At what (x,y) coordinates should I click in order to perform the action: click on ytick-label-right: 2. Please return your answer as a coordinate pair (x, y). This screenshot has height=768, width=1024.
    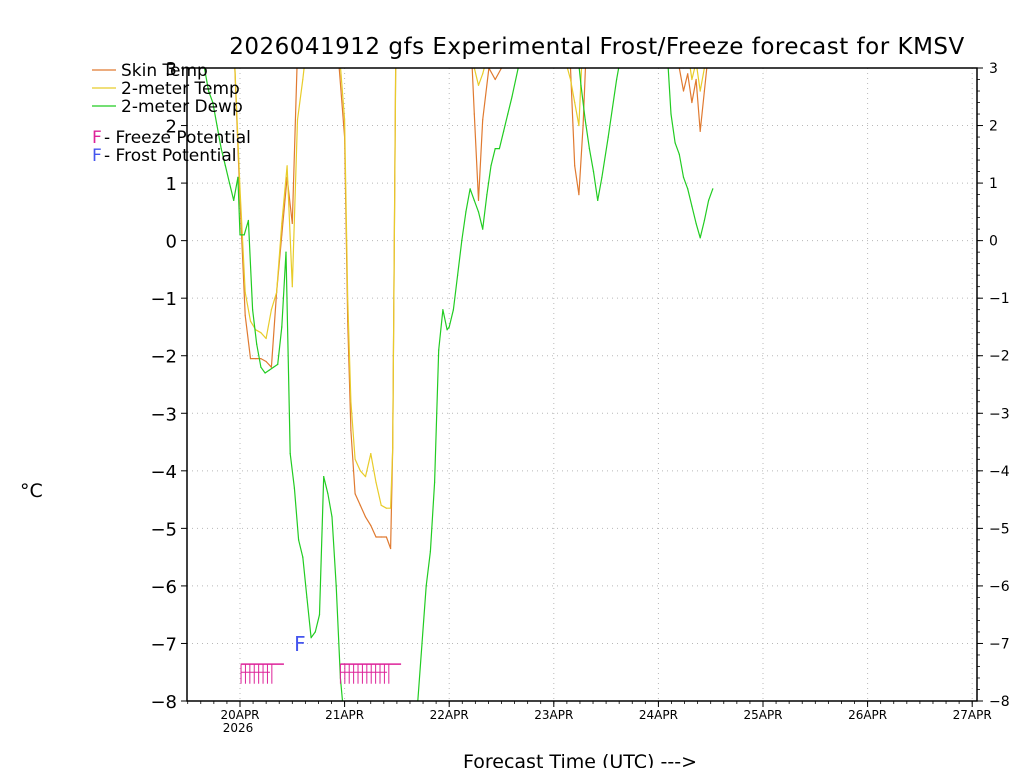
    Looking at the image, I should click on (993, 127).